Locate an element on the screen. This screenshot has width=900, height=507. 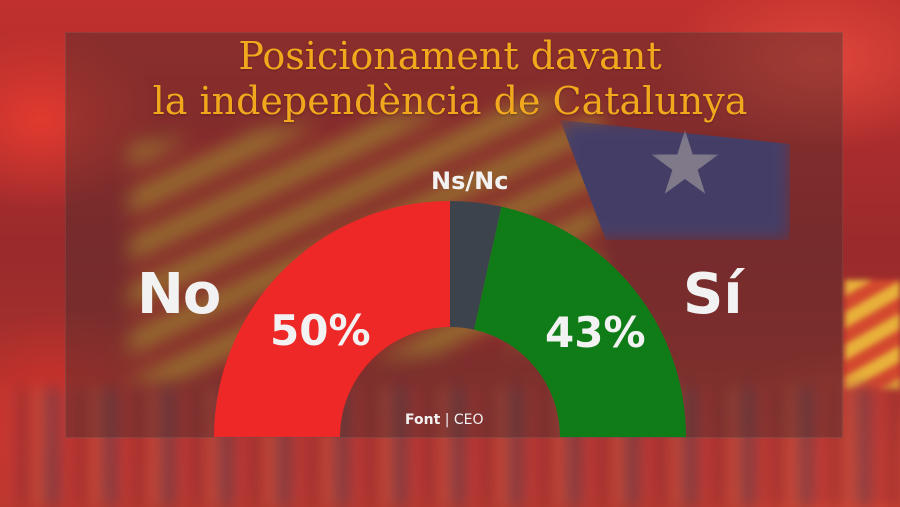
gauge-segment-no is located at coordinates (332, 319).